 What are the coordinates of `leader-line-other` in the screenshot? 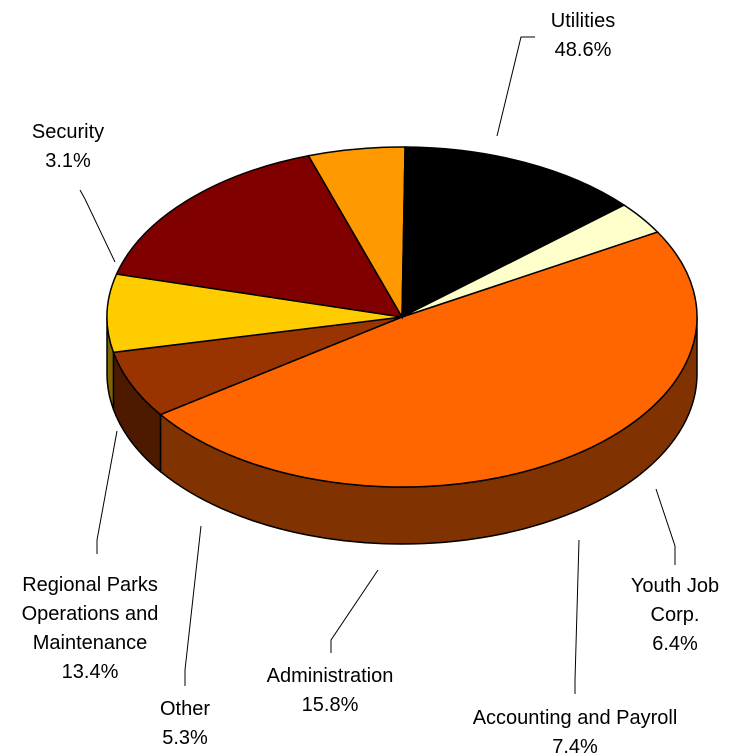 It's located at (193, 605).